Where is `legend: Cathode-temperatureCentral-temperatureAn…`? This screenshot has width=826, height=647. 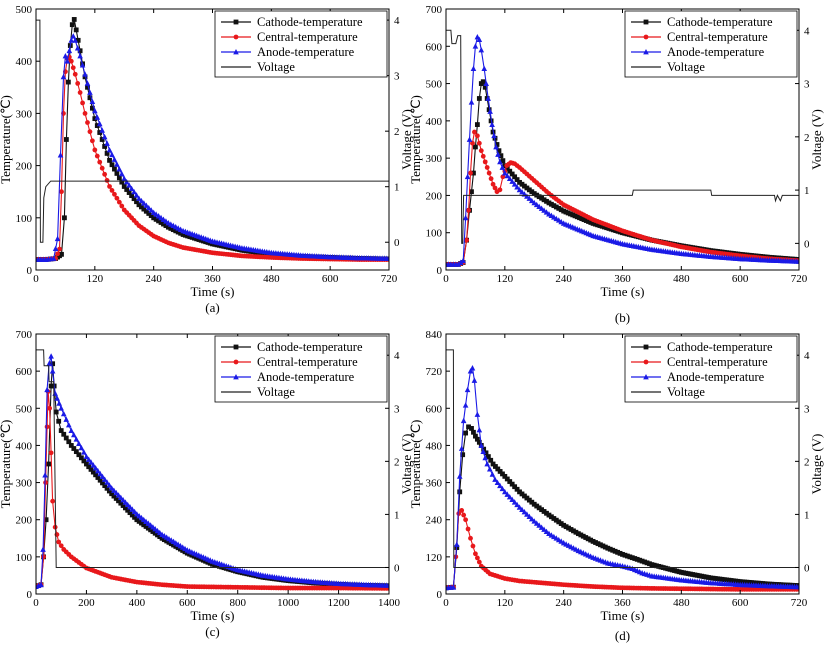
legend: Cathode-temperatureCentral-temperatureAn… is located at coordinates (301, 369).